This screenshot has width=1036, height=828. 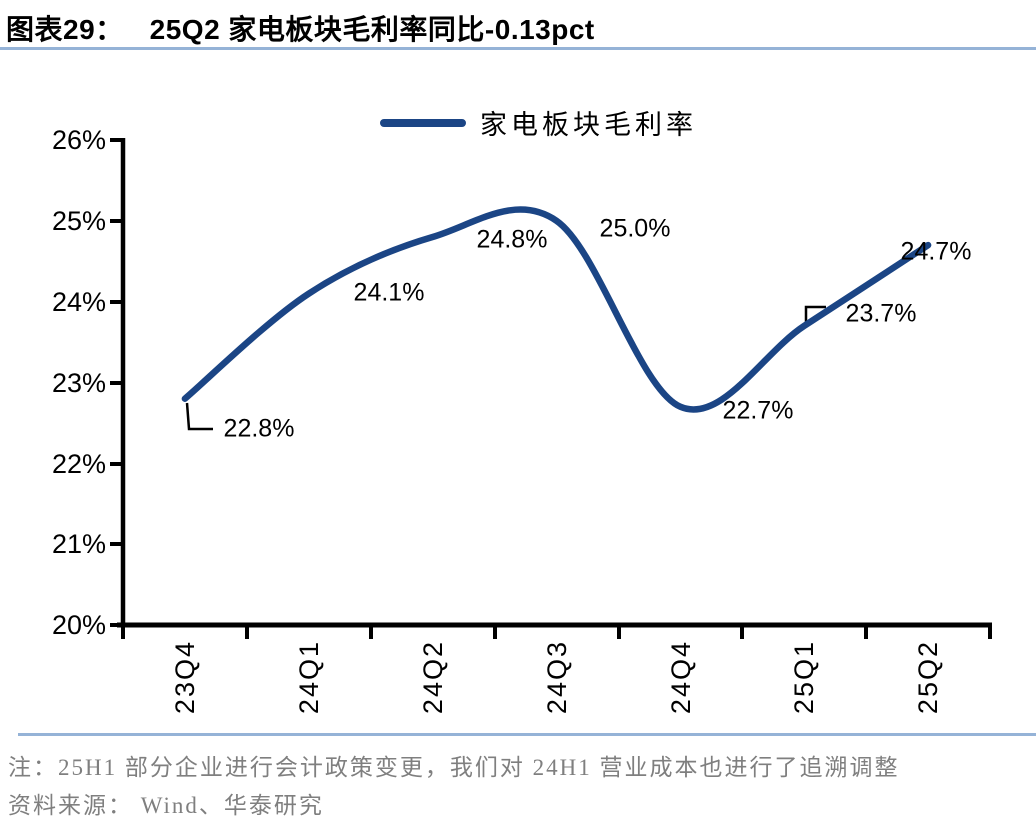 I want to click on leader-line-23.7, so click(x=815, y=315).